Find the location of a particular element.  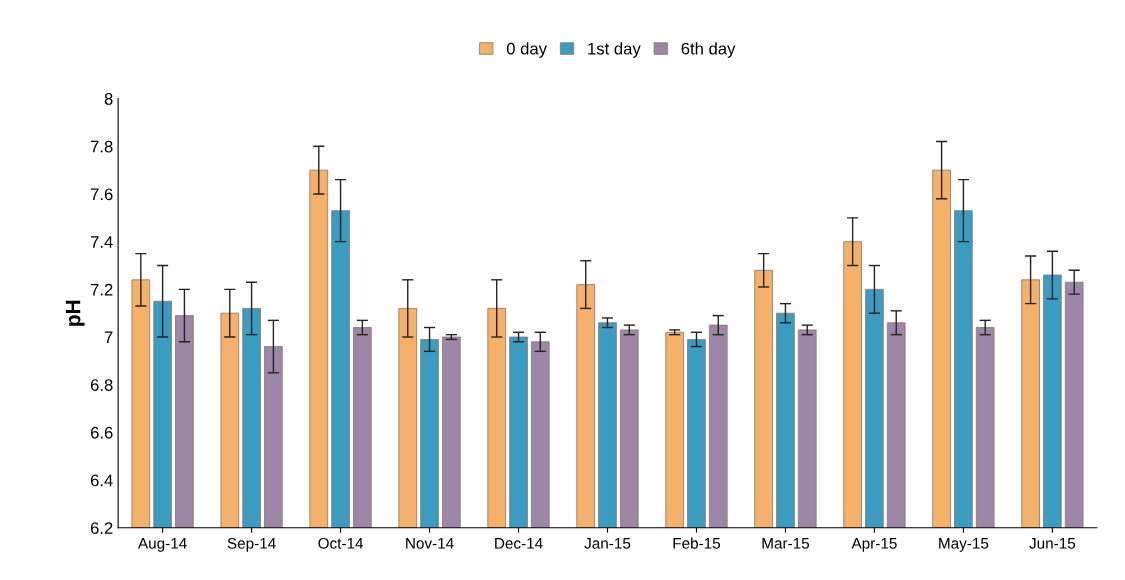

legend-label: 1st day is located at coordinates (614, 50).